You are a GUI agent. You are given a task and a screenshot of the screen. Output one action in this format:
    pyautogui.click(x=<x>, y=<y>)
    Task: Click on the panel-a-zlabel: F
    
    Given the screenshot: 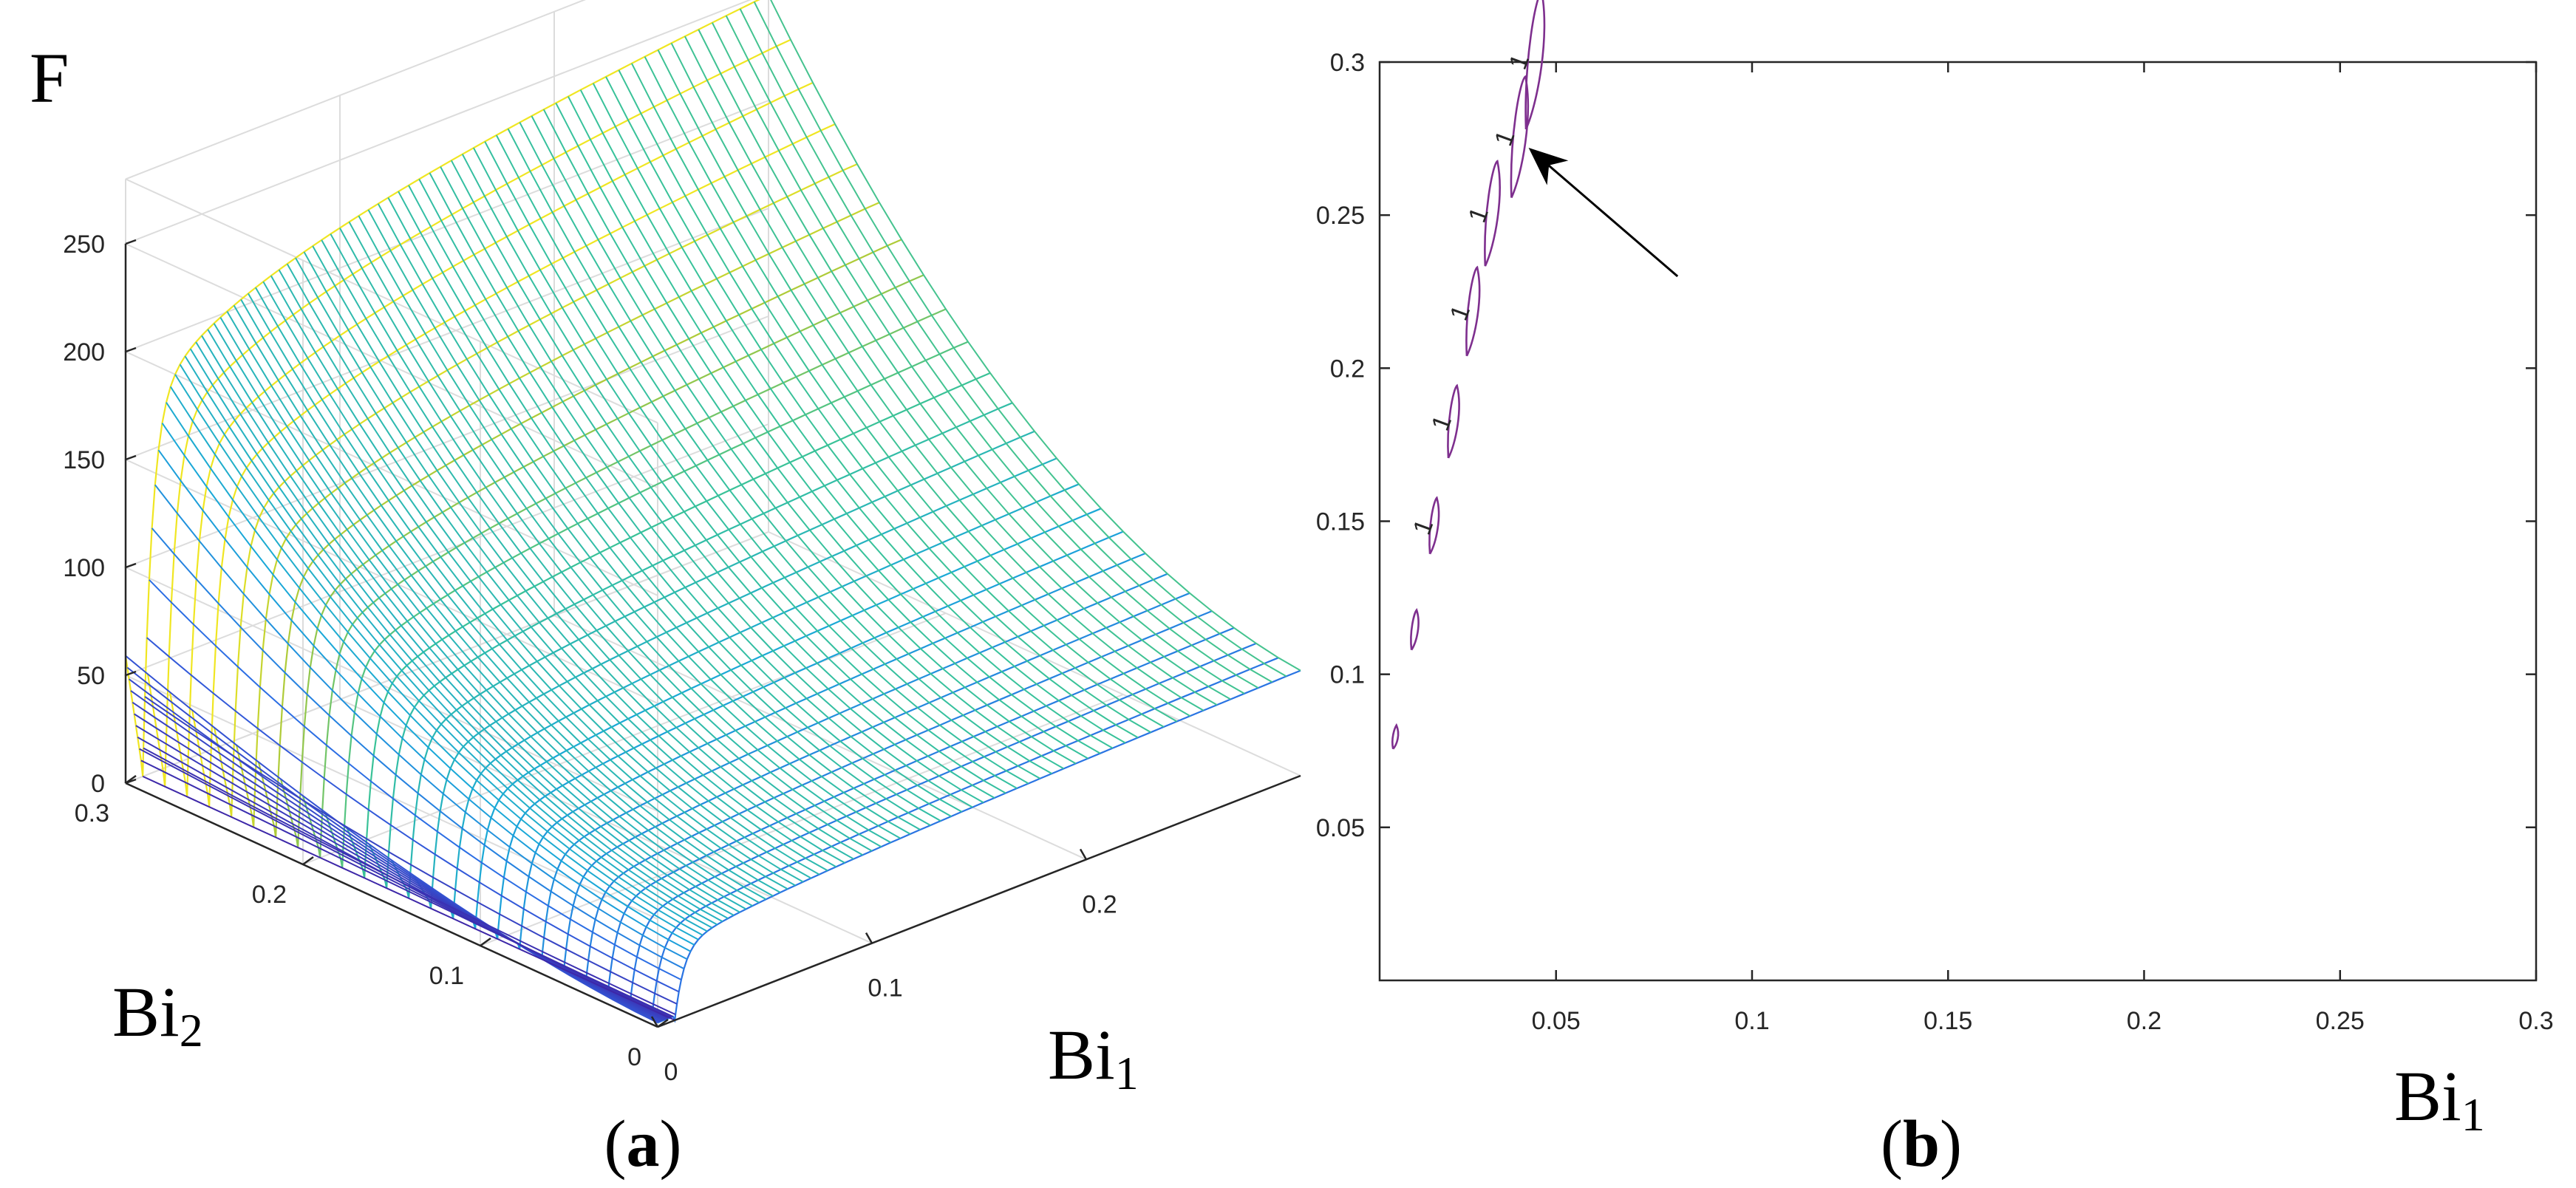 What is the action you would take?
    pyautogui.click(x=49, y=78)
    